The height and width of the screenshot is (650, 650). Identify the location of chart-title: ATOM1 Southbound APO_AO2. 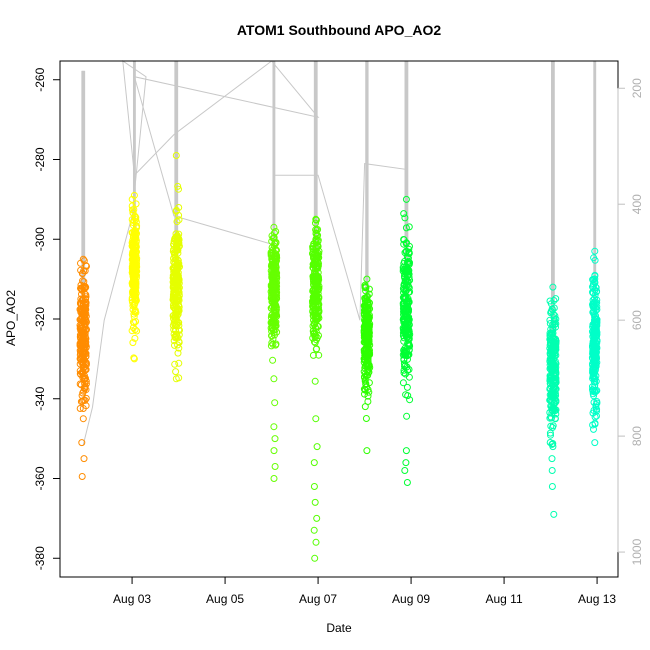
(339, 30).